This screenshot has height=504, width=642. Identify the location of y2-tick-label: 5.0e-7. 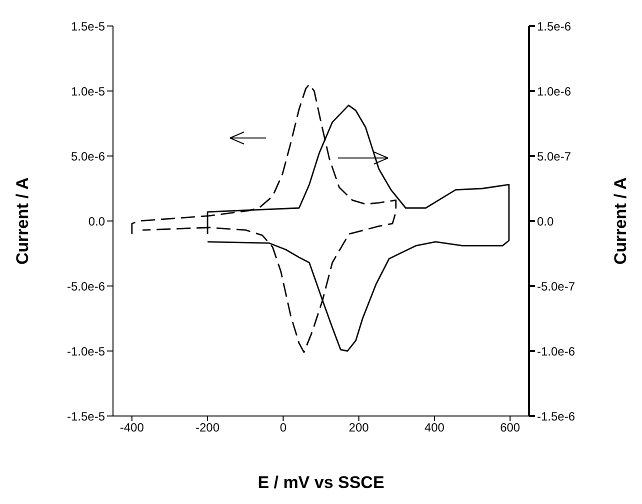
(554, 156).